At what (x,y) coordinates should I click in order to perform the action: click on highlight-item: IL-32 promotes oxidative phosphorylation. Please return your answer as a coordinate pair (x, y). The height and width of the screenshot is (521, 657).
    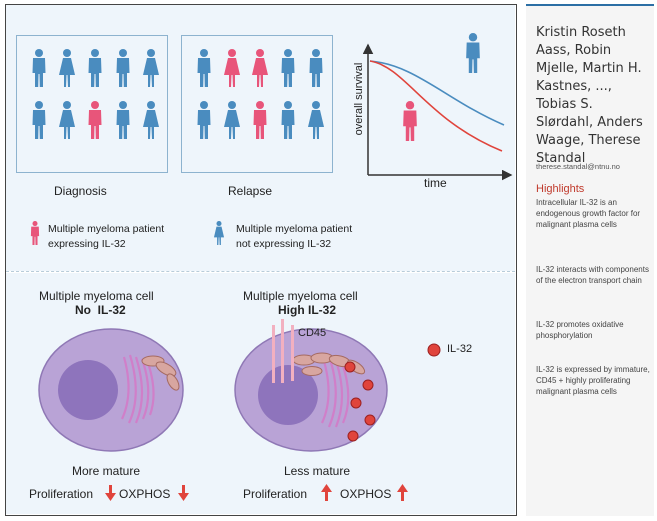
    Looking at the image, I should click on (580, 330).